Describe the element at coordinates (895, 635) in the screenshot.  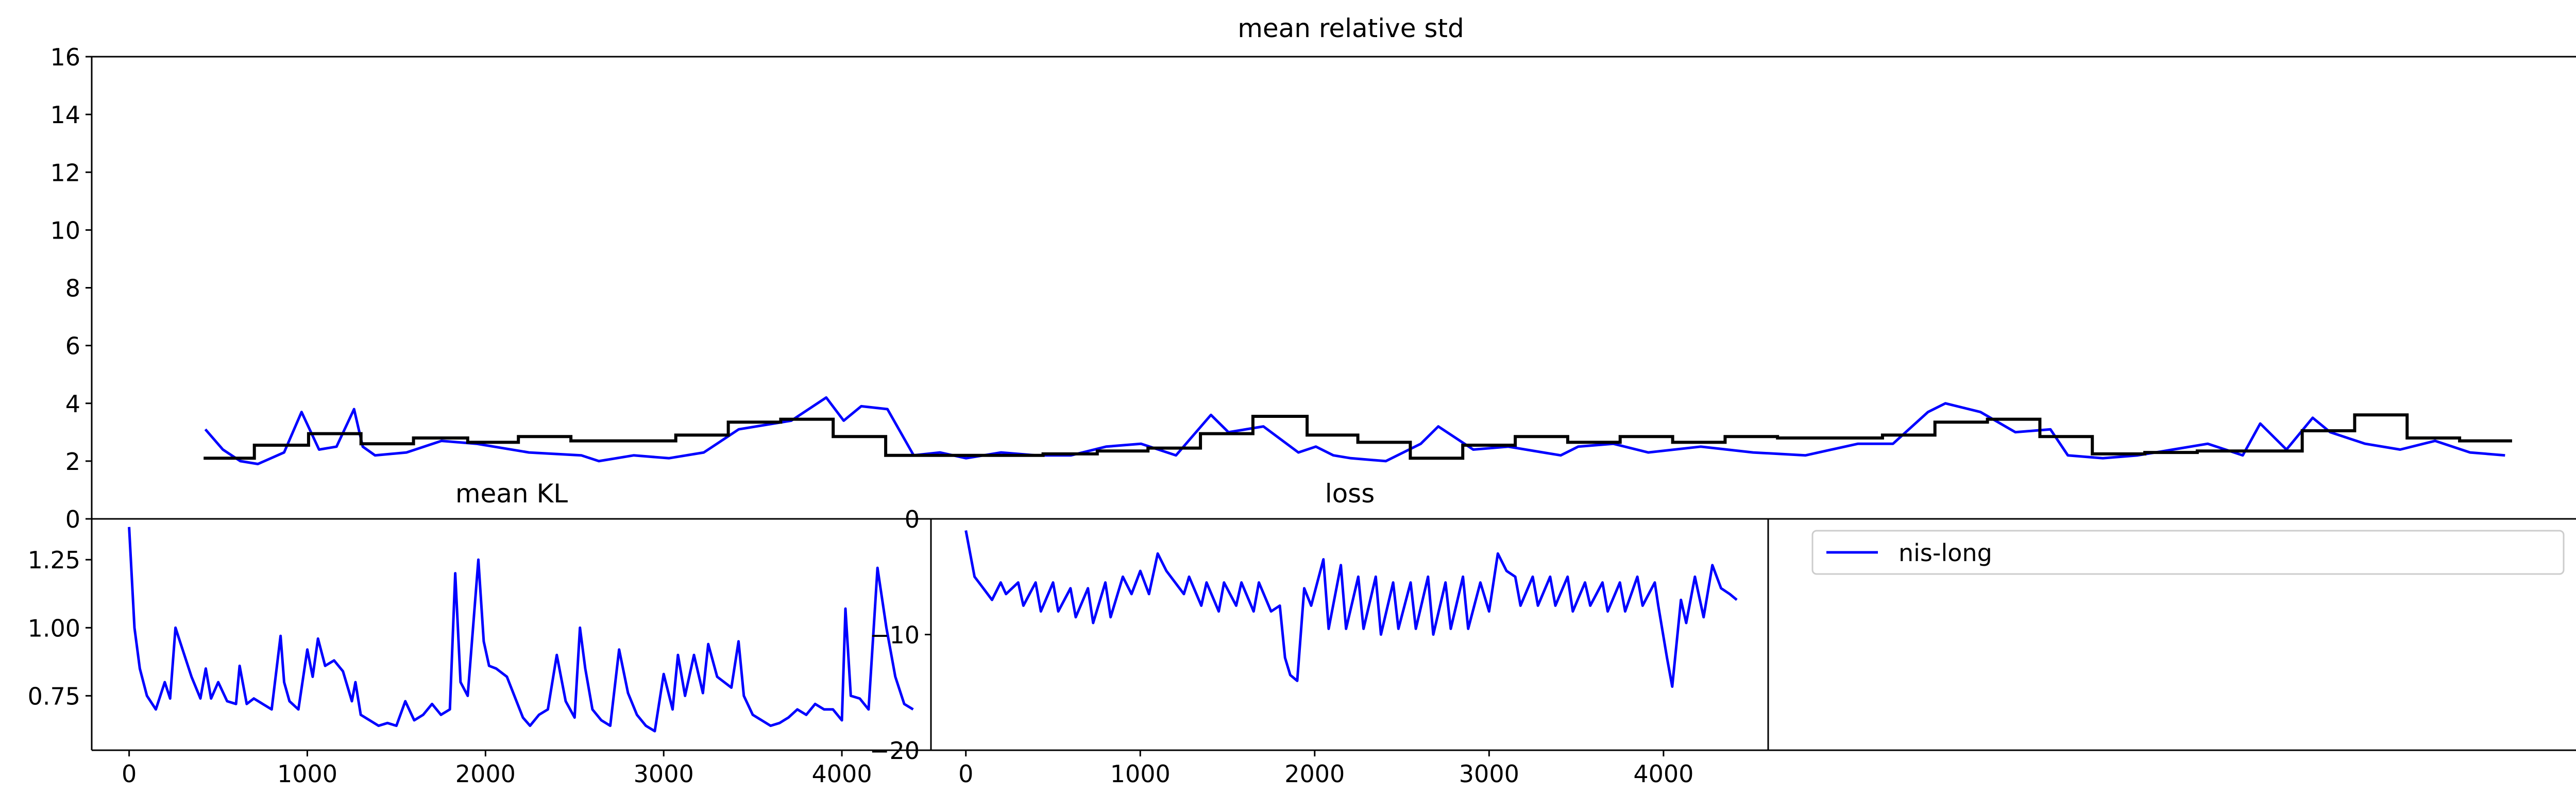
I see `y-tick-label: −10` at that location.